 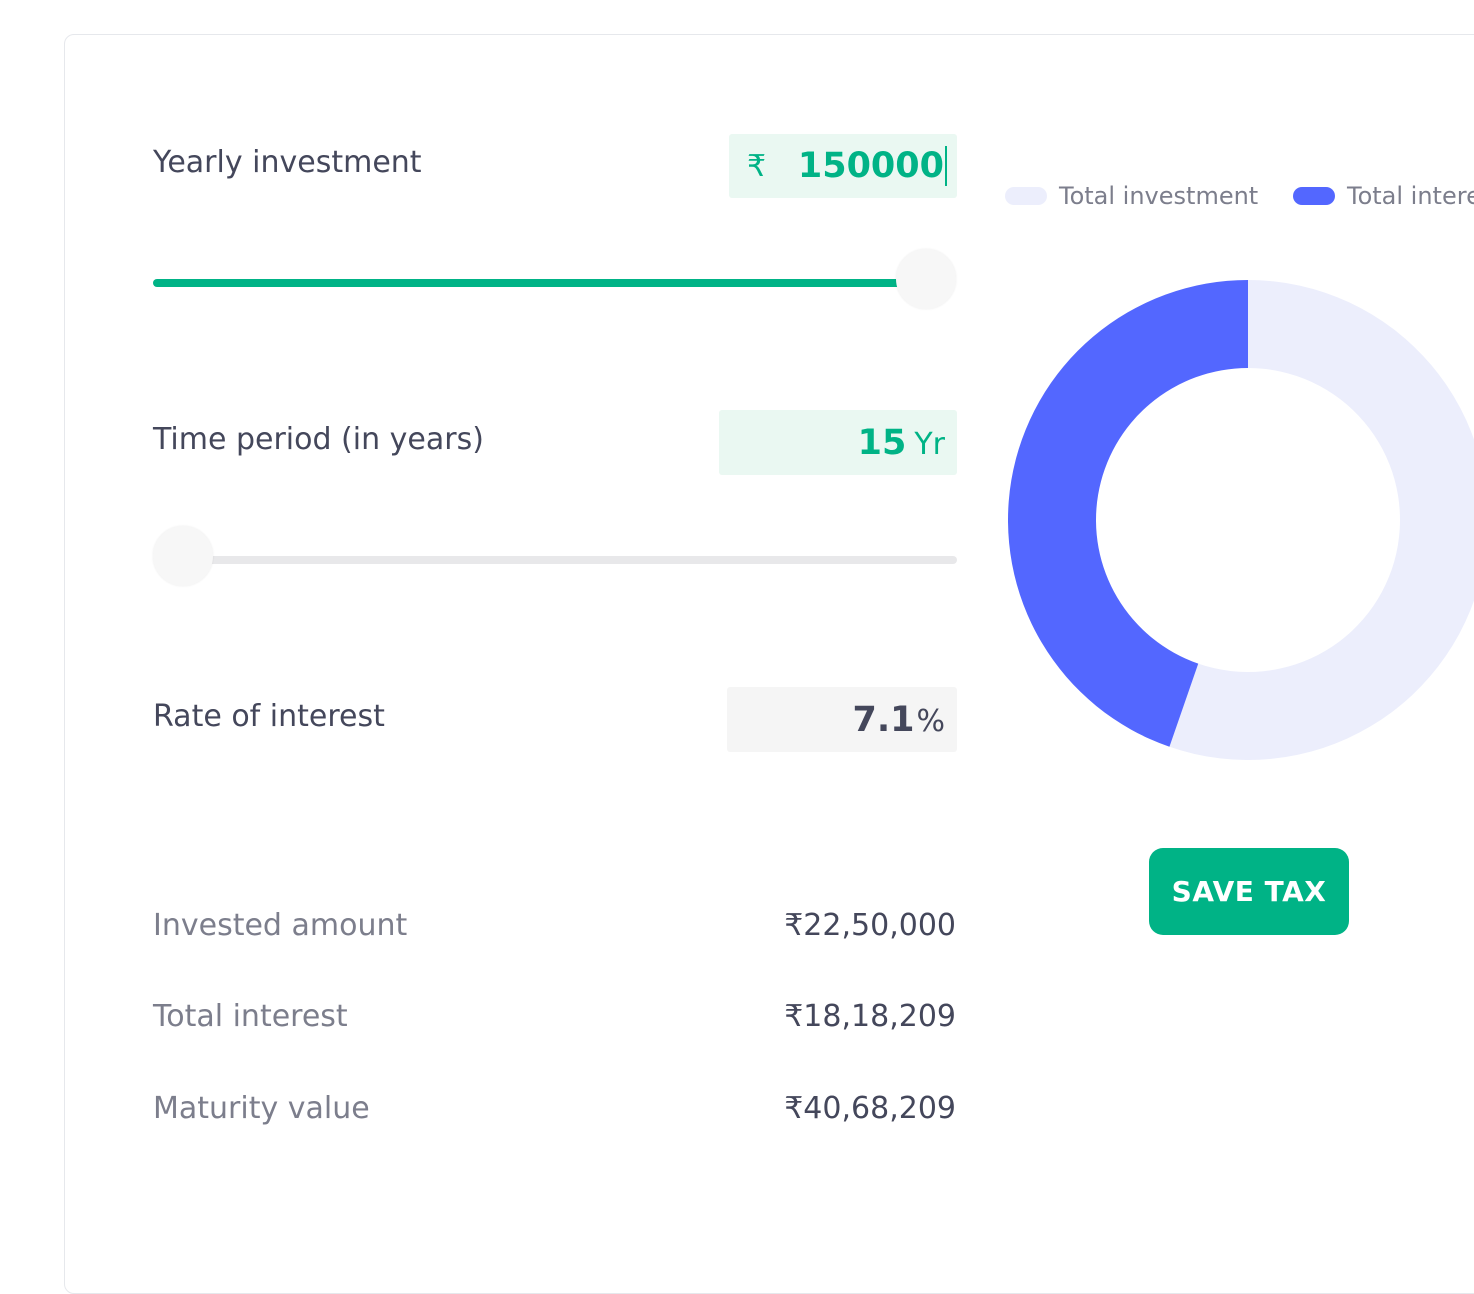 What do you see at coordinates (568, 560) in the screenshot?
I see `time-period-slider` at bounding box center [568, 560].